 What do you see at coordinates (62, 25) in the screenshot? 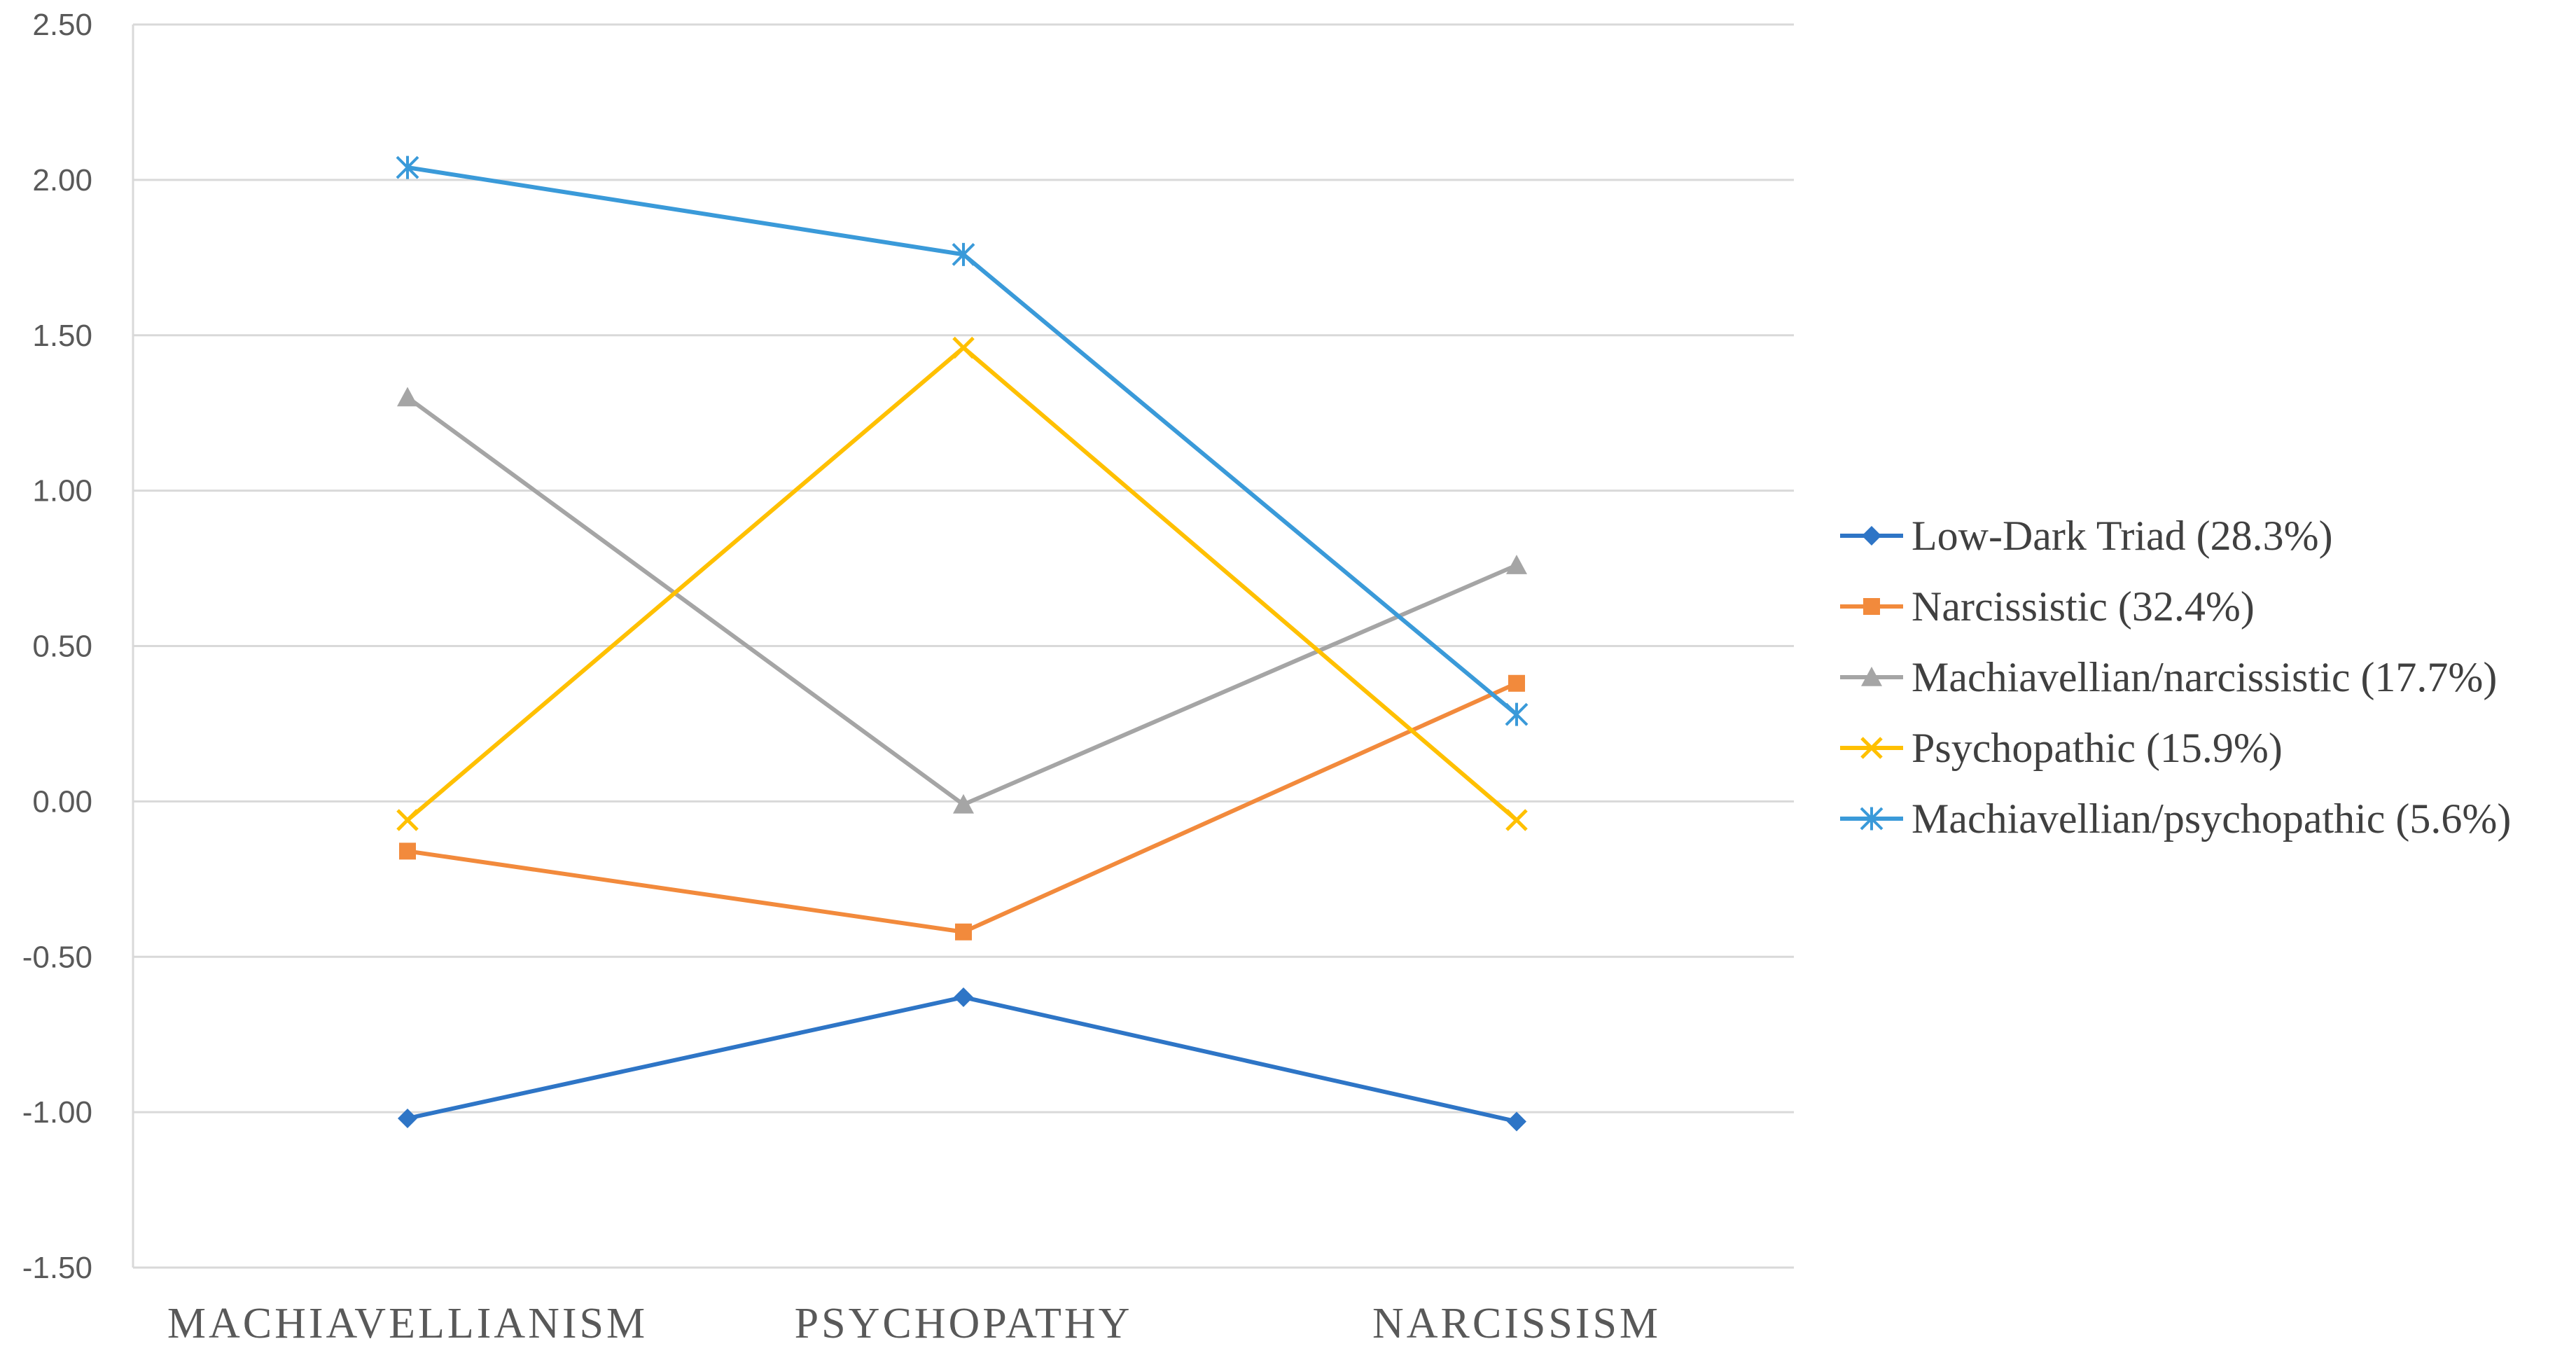
I see `y-tick-label: 2.50` at bounding box center [62, 25].